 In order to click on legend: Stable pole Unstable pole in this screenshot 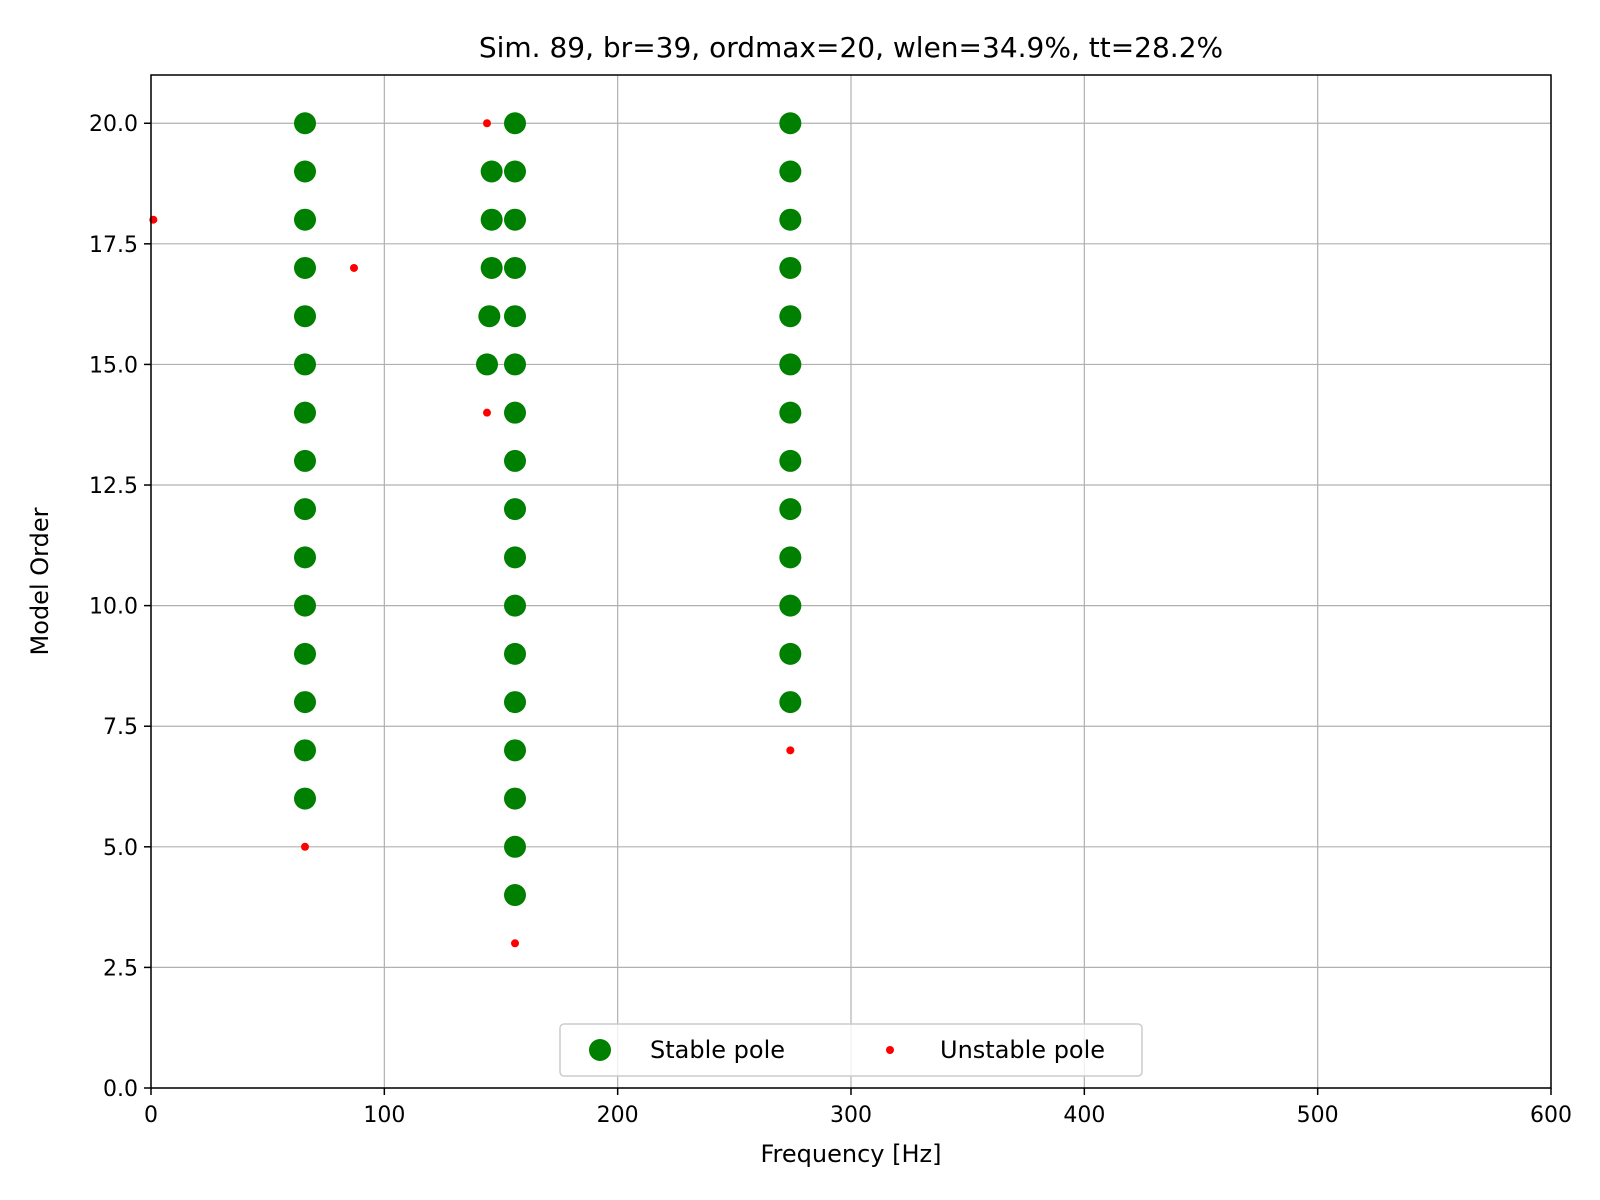, I will do `click(851, 1050)`.